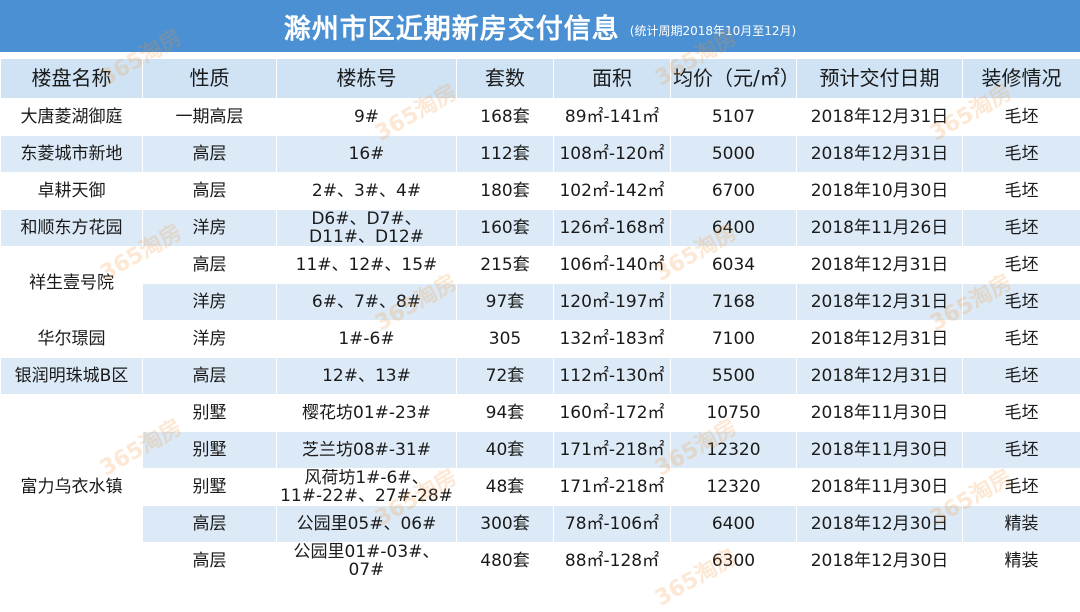  Describe the element at coordinates (880, 228) in the screenshot. I see `date-cell: 2018年11月26日` at that location.